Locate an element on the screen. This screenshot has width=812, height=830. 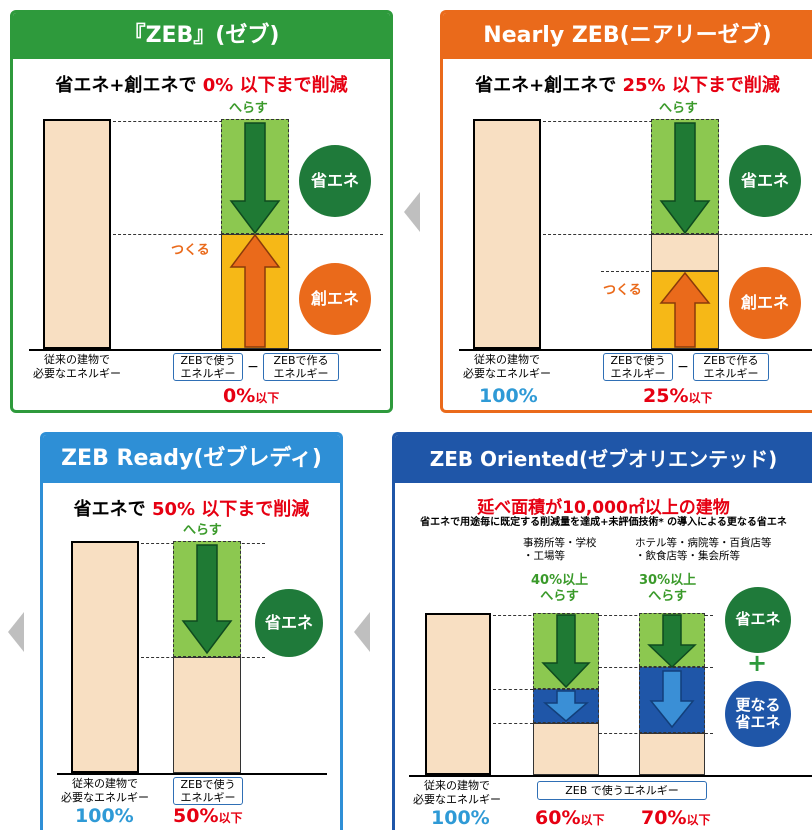
nearly-zeb-panel-title: Nearly ZEB(ニアリーゼブ) is located at coordinates (627, 36).